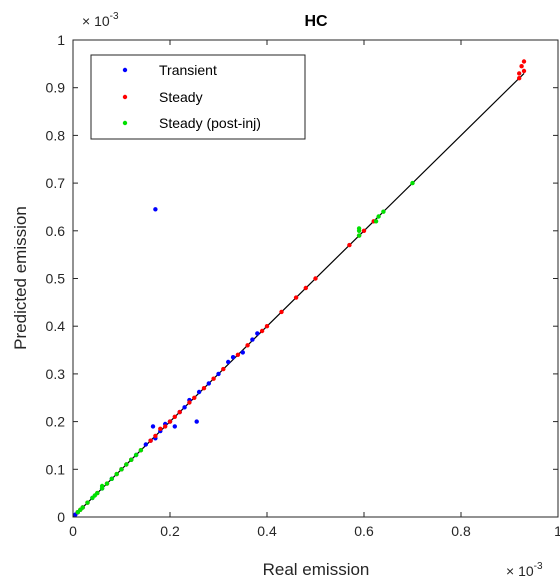 This screenshot has width=560, height=584. Describe the element at coordinates (56, 231) in the screenshot. I see `y-tick-label: 0.6` at that location.